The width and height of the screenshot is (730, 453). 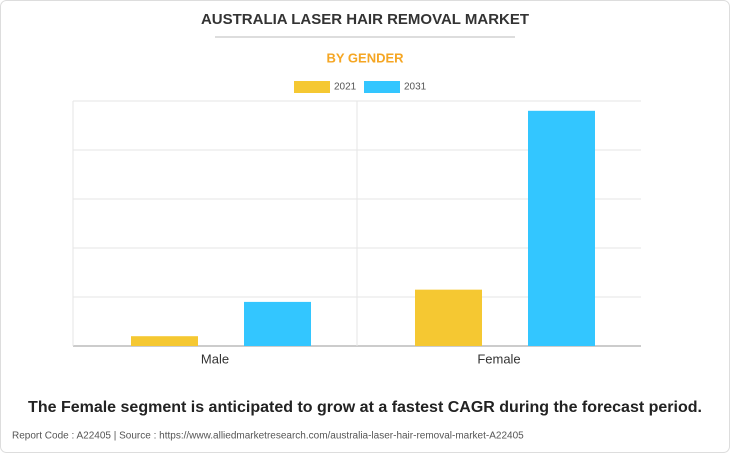 I want to click on chart-title: AUSTRALIA LASER HAIR REMOVAL MARKET, so click(x=365, y=19).